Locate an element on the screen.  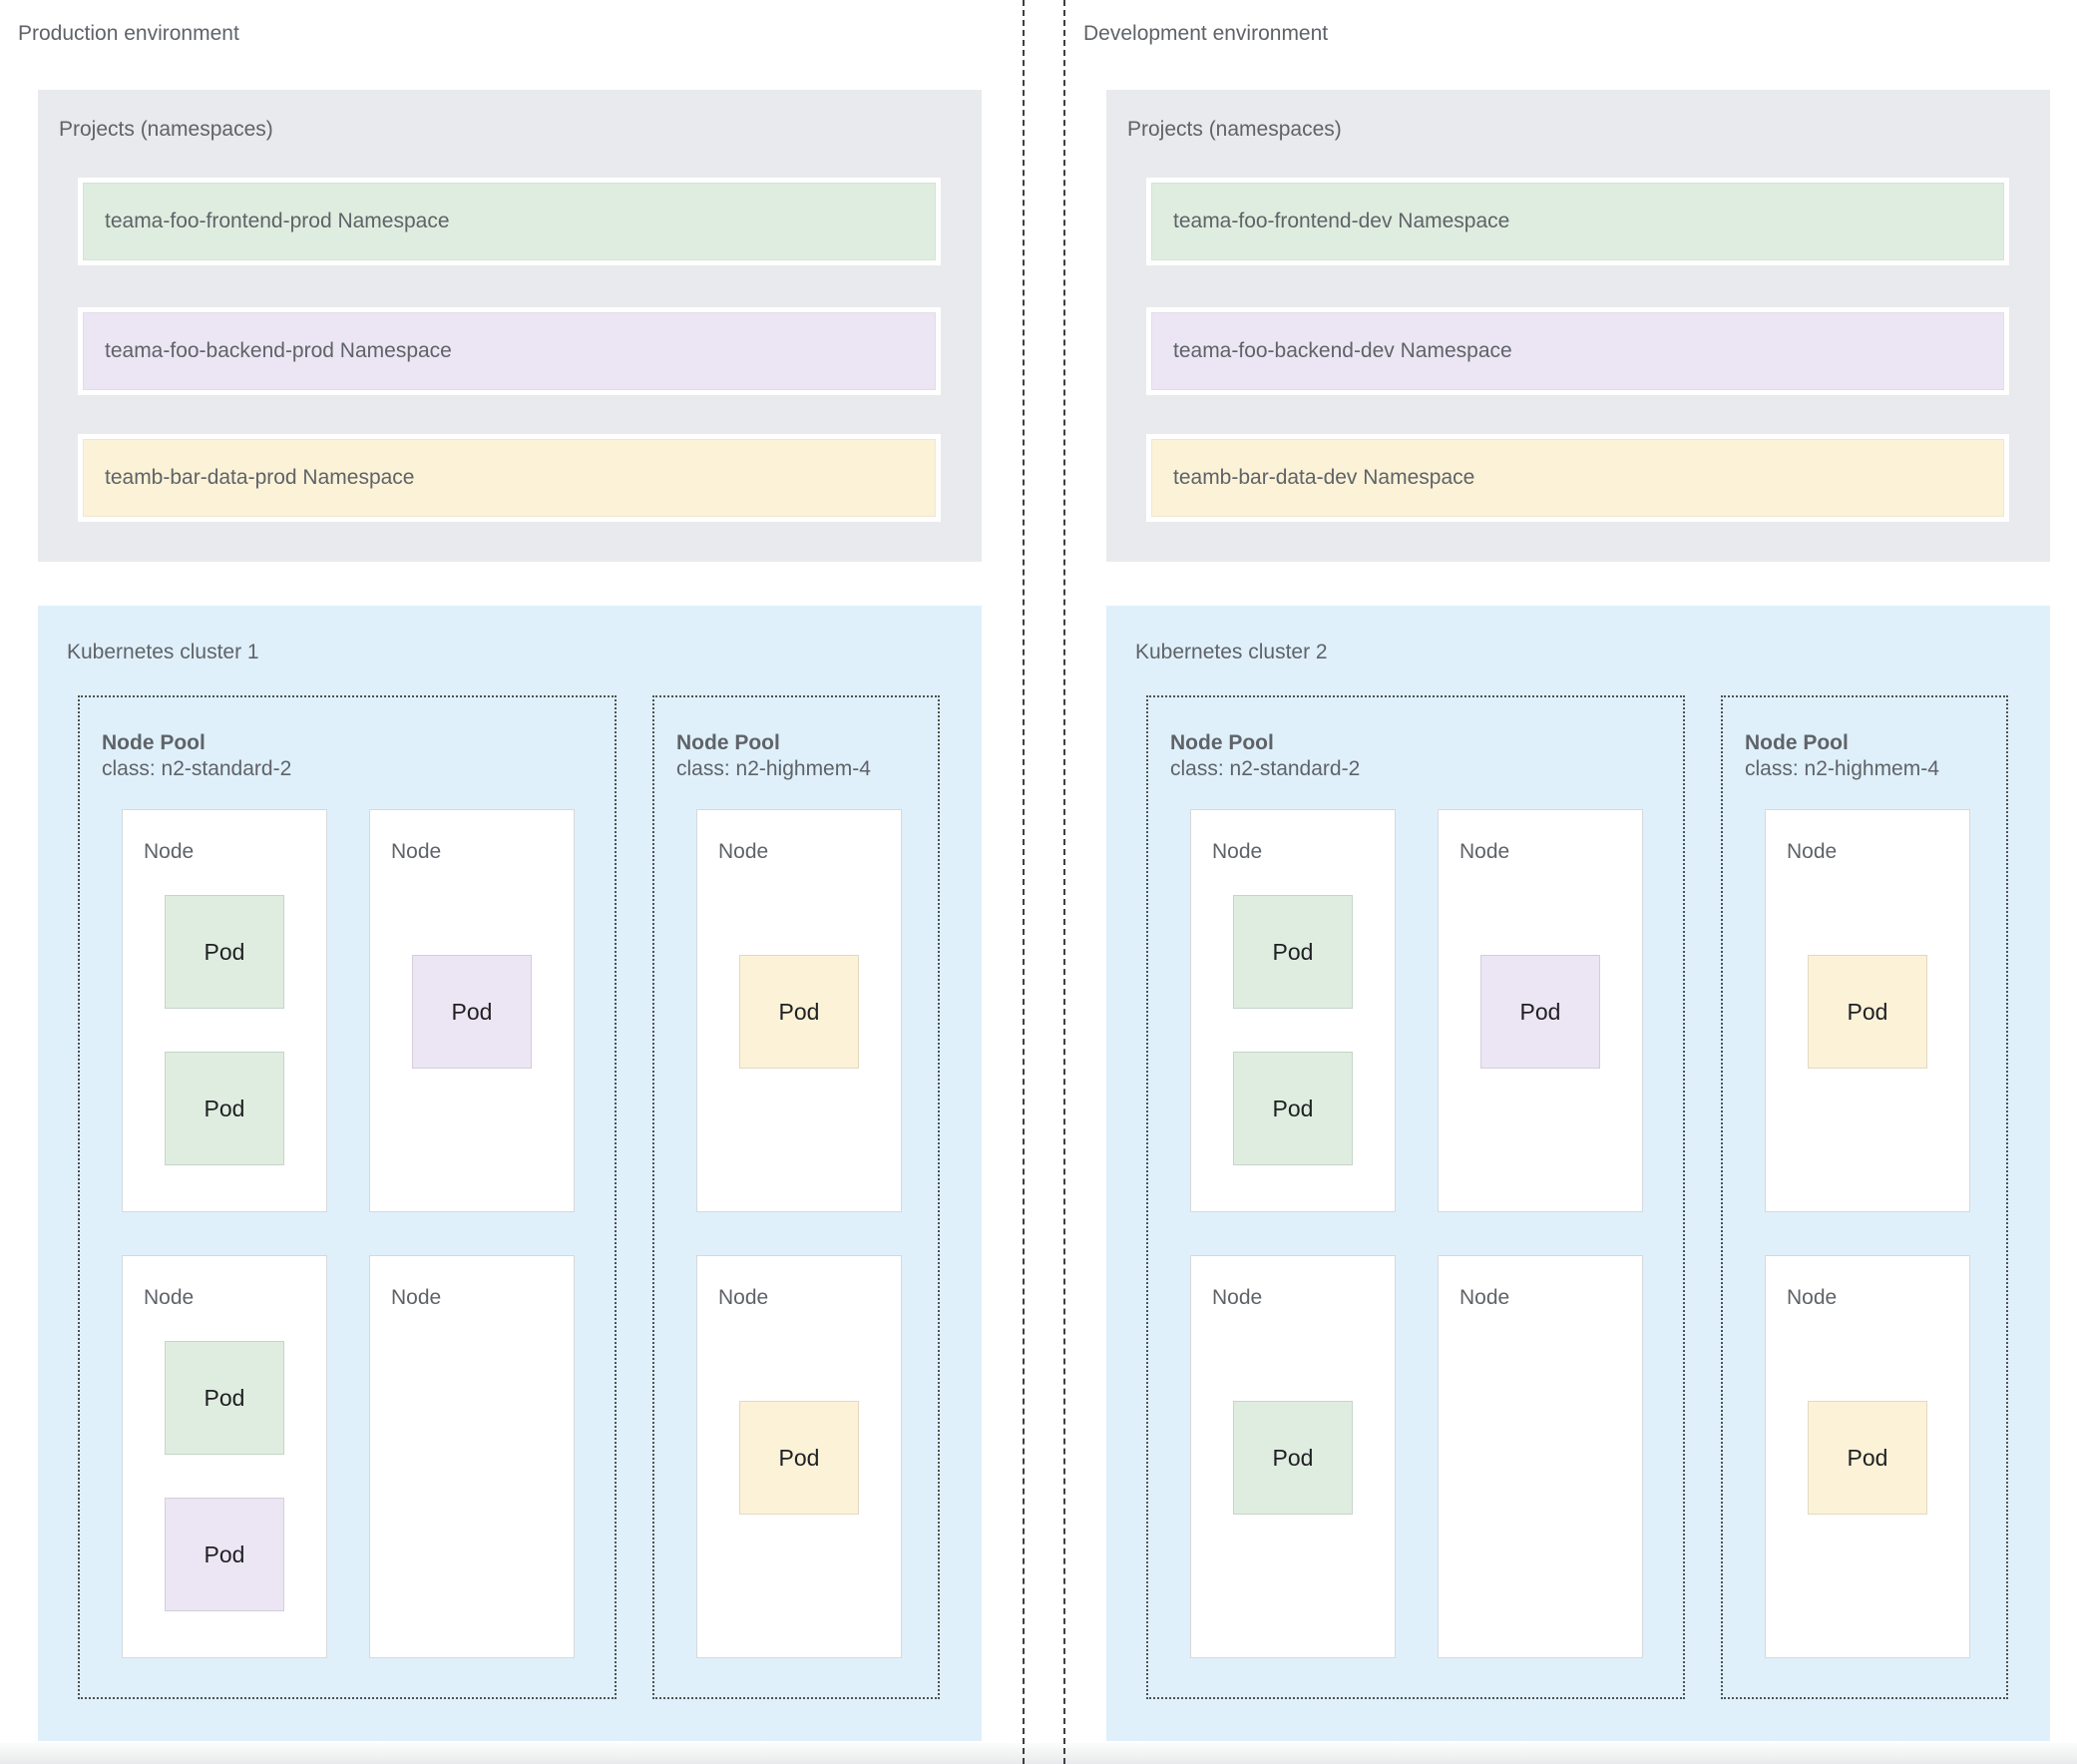
namespace-row: teama-foo-frontend-prod Namespace is located at coordinates (510, 221).